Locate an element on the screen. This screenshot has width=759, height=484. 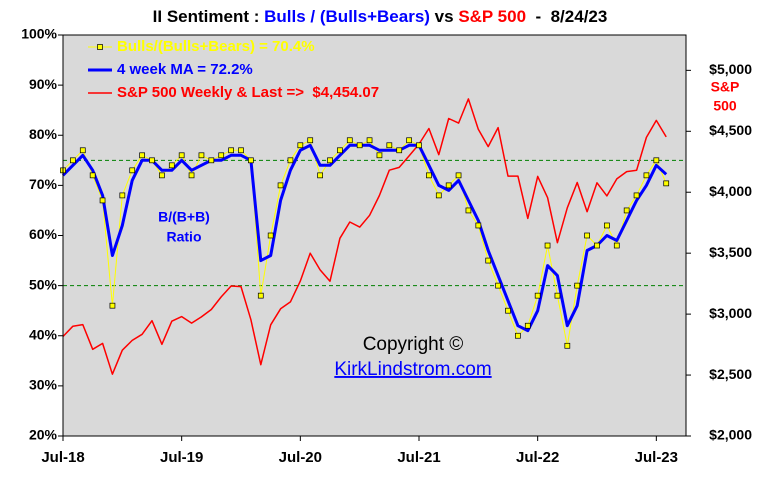
y-tick-label: 20% is located at coordinates (43, 435).